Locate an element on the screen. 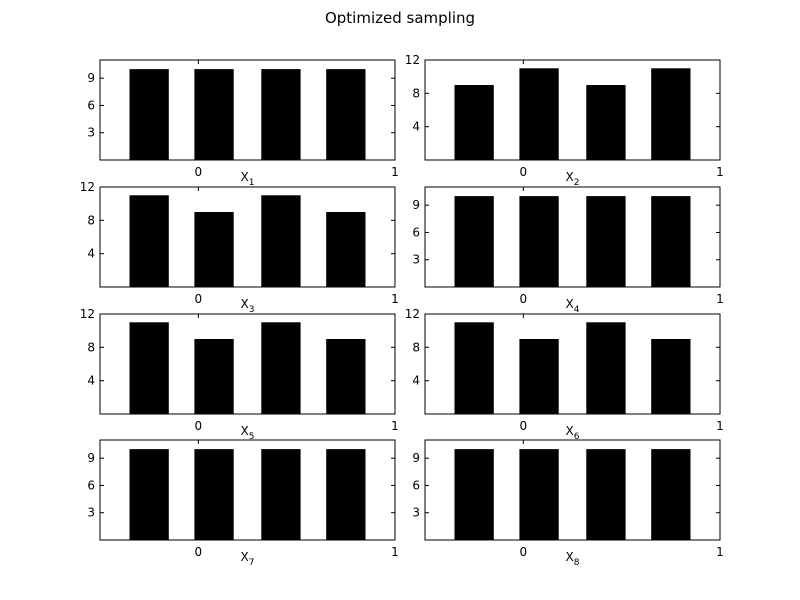  ytick-label-6: 12 is located at coordinates (412, 314).